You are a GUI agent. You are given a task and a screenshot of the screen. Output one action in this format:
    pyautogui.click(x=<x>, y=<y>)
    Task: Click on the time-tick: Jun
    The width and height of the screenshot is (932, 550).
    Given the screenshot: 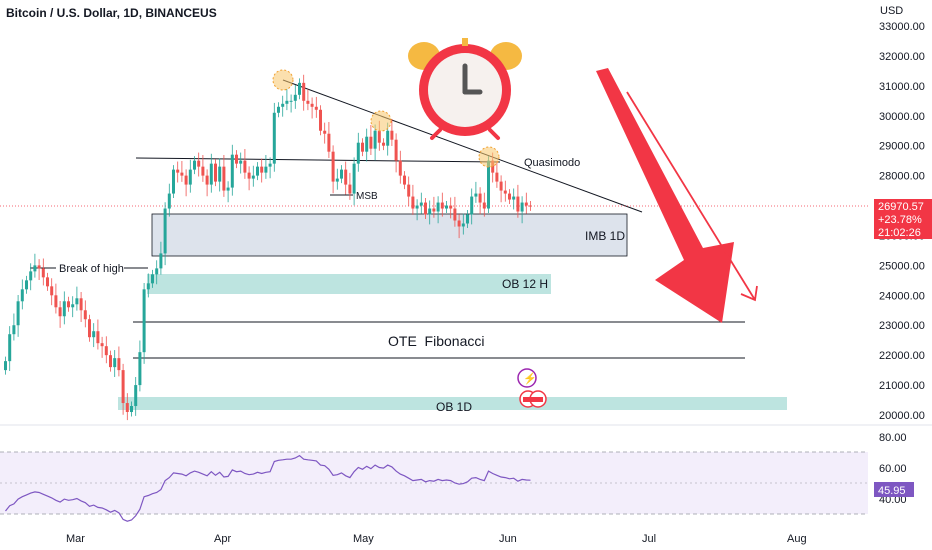 What is the action you would take?
    pyautogui.click(x=508, y=539)
    